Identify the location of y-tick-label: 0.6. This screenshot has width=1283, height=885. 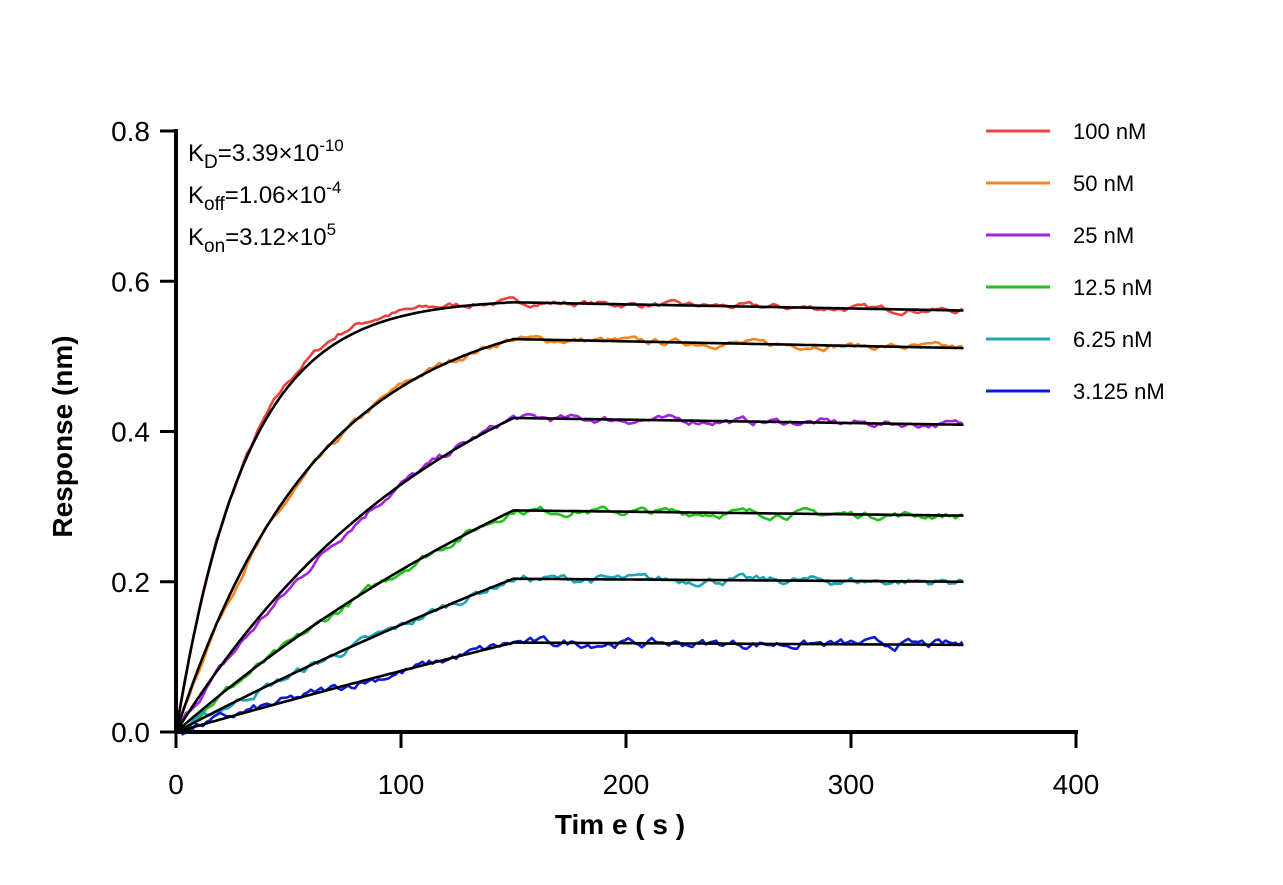
(130, 281).